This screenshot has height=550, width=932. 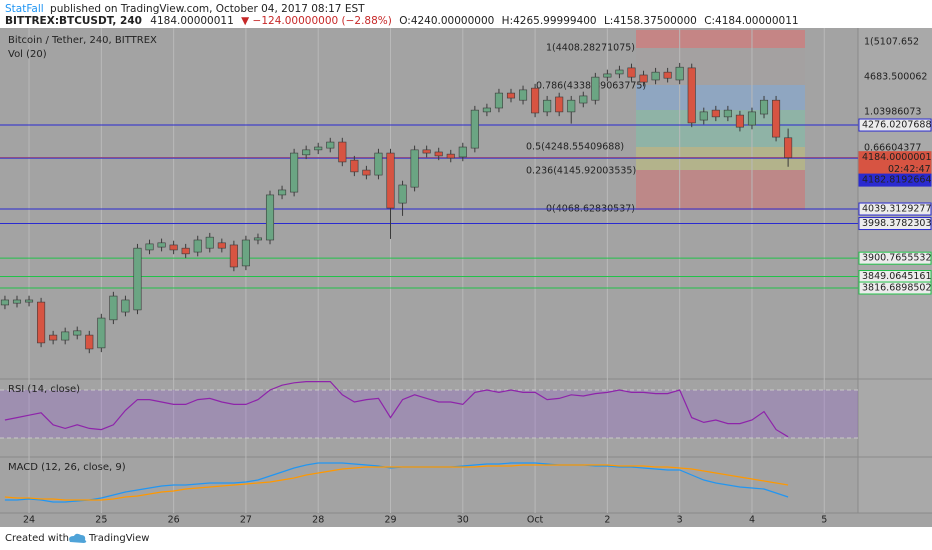 I want to click on open: O:4240.00000000, so click(x=446, y=21).